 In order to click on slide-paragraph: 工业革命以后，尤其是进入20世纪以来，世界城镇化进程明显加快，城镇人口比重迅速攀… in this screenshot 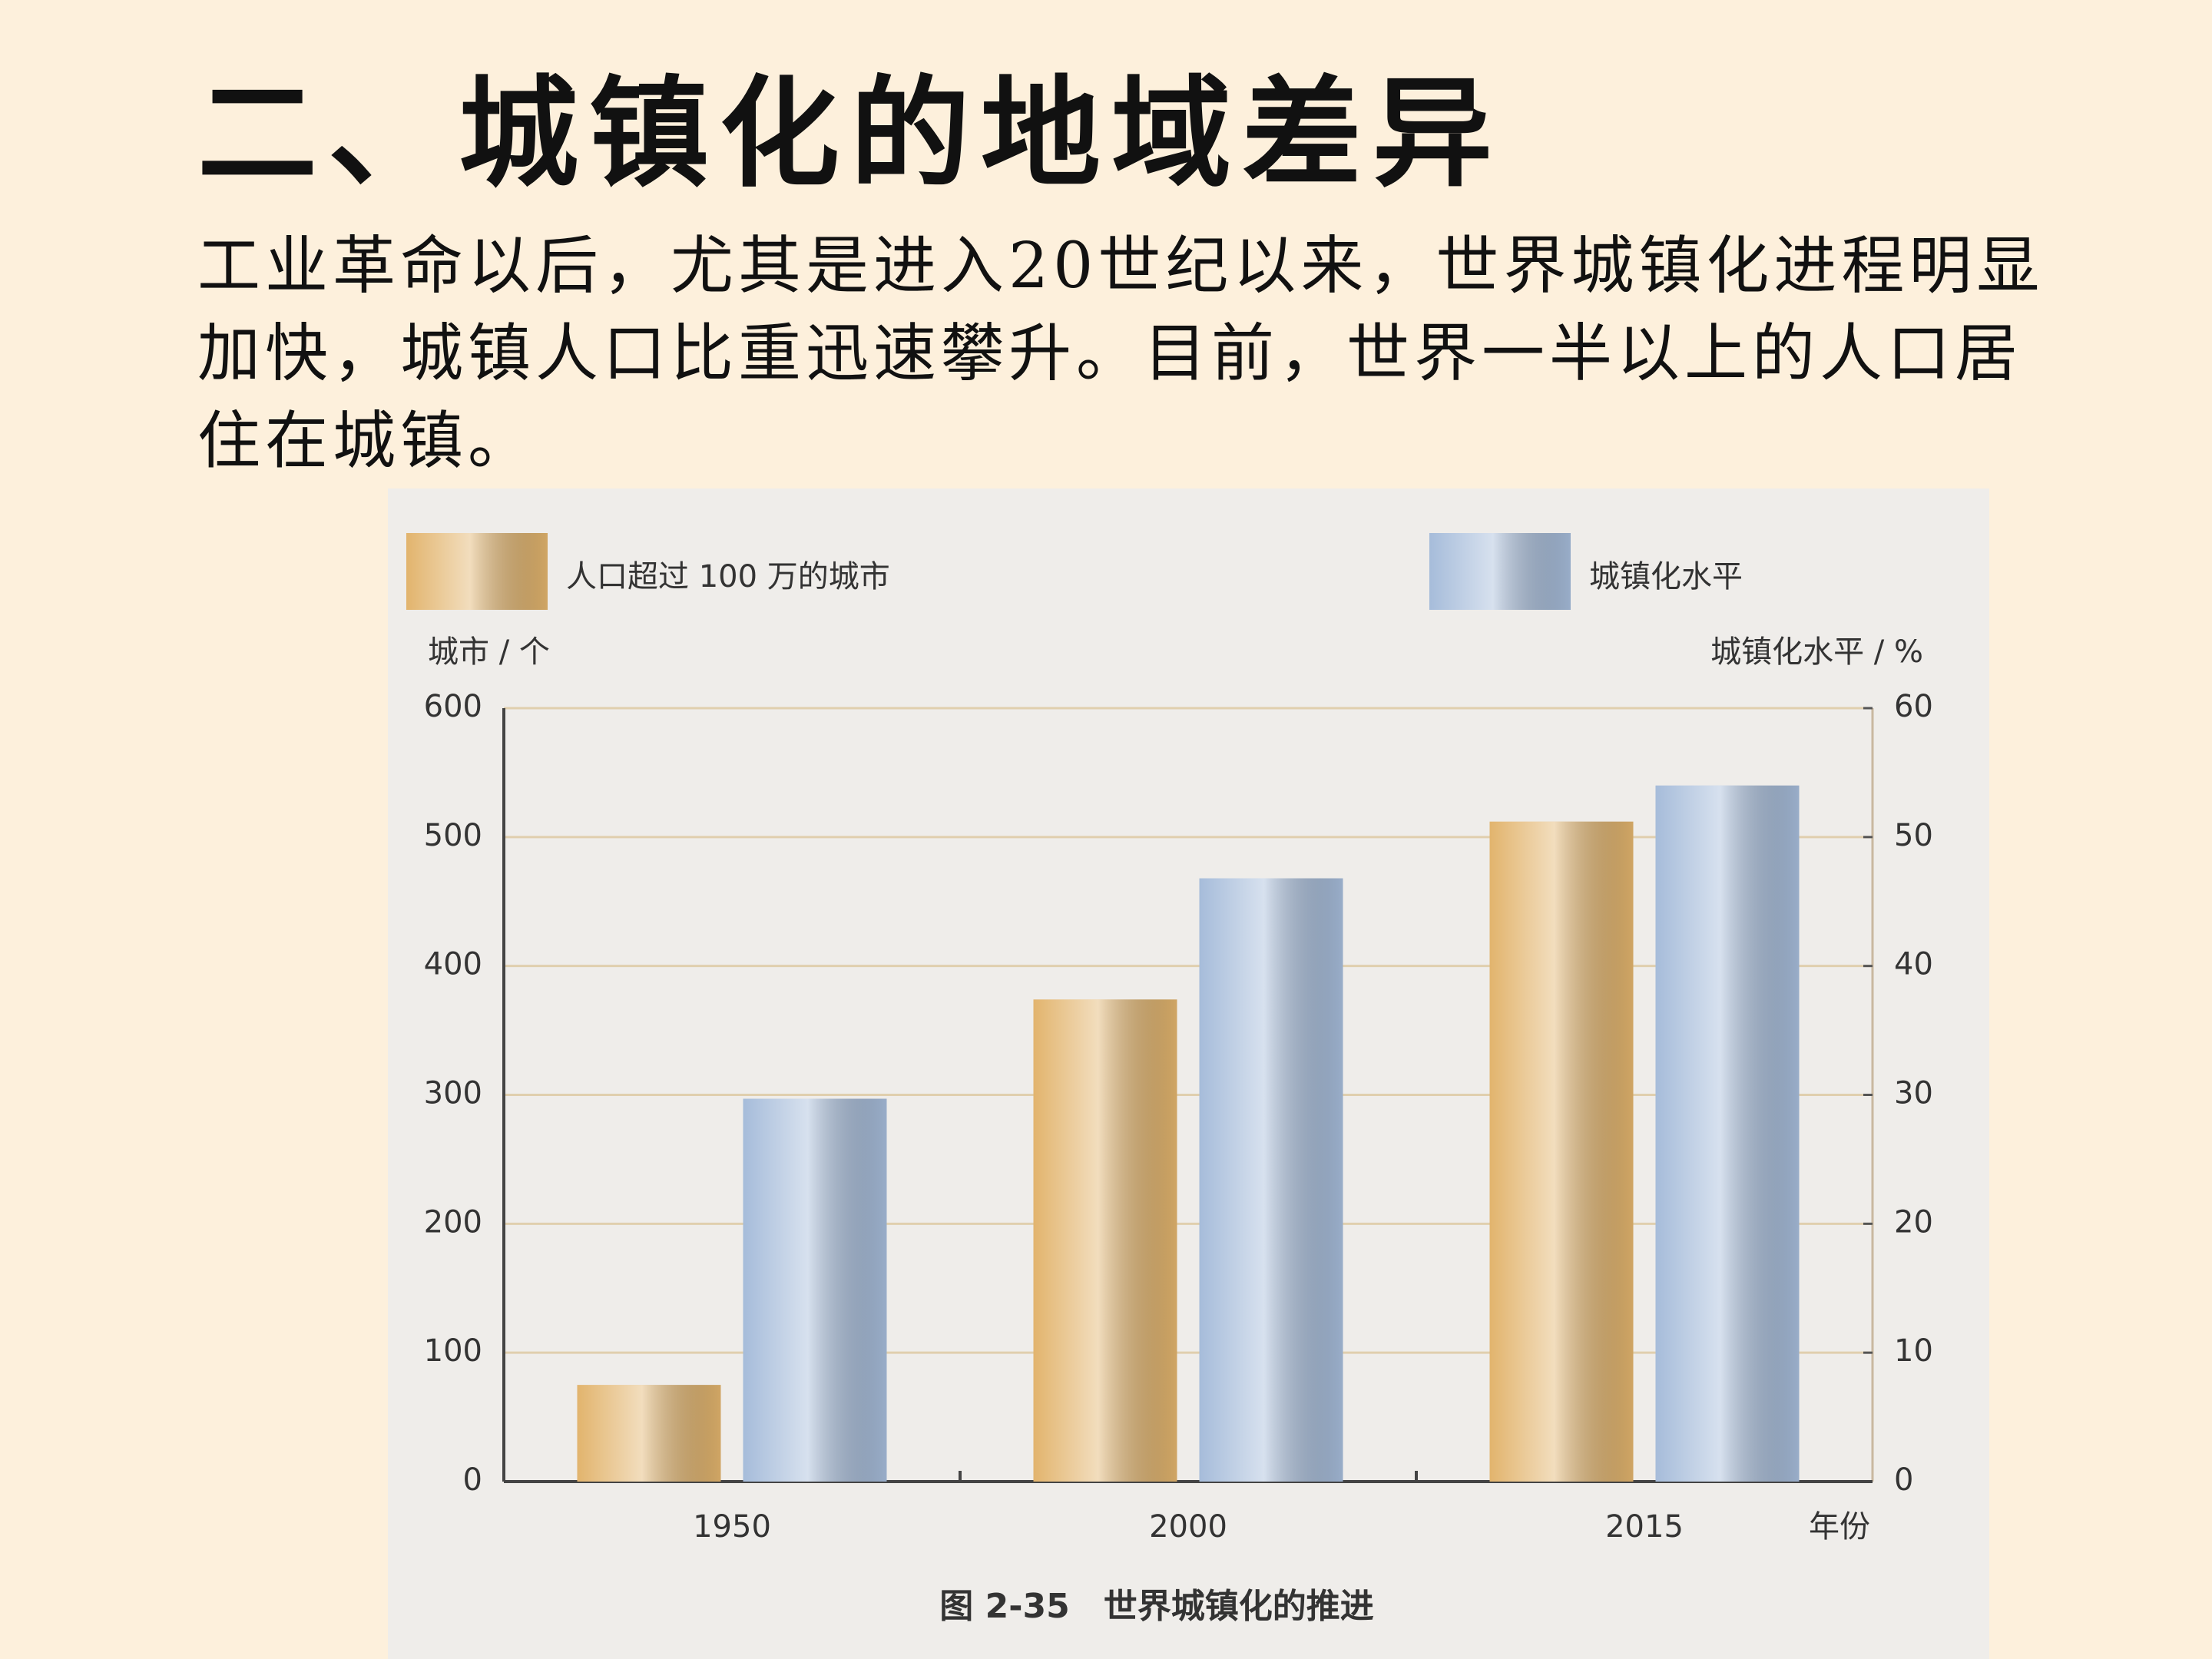, I will do `click(1121, 354)`.